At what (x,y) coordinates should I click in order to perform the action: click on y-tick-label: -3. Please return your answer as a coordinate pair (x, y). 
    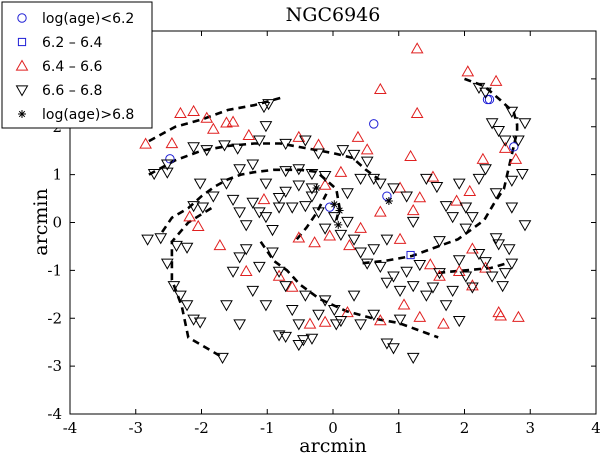
    Looking at the image, I should click on (54, 366).